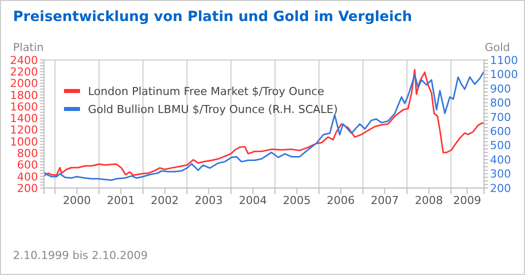  What do you see at coordinates (28, 47) in the screenshot?
I see `y-axis-title: Platin` at bounding box center [28, 47].